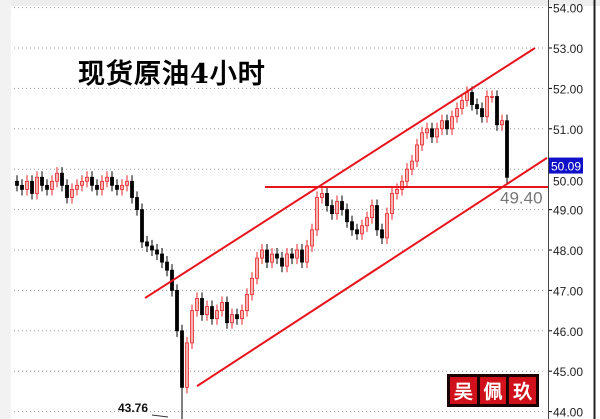  Describe the element at coordinates (5, 209) in the screenshot. I see `left-strip` at that location.